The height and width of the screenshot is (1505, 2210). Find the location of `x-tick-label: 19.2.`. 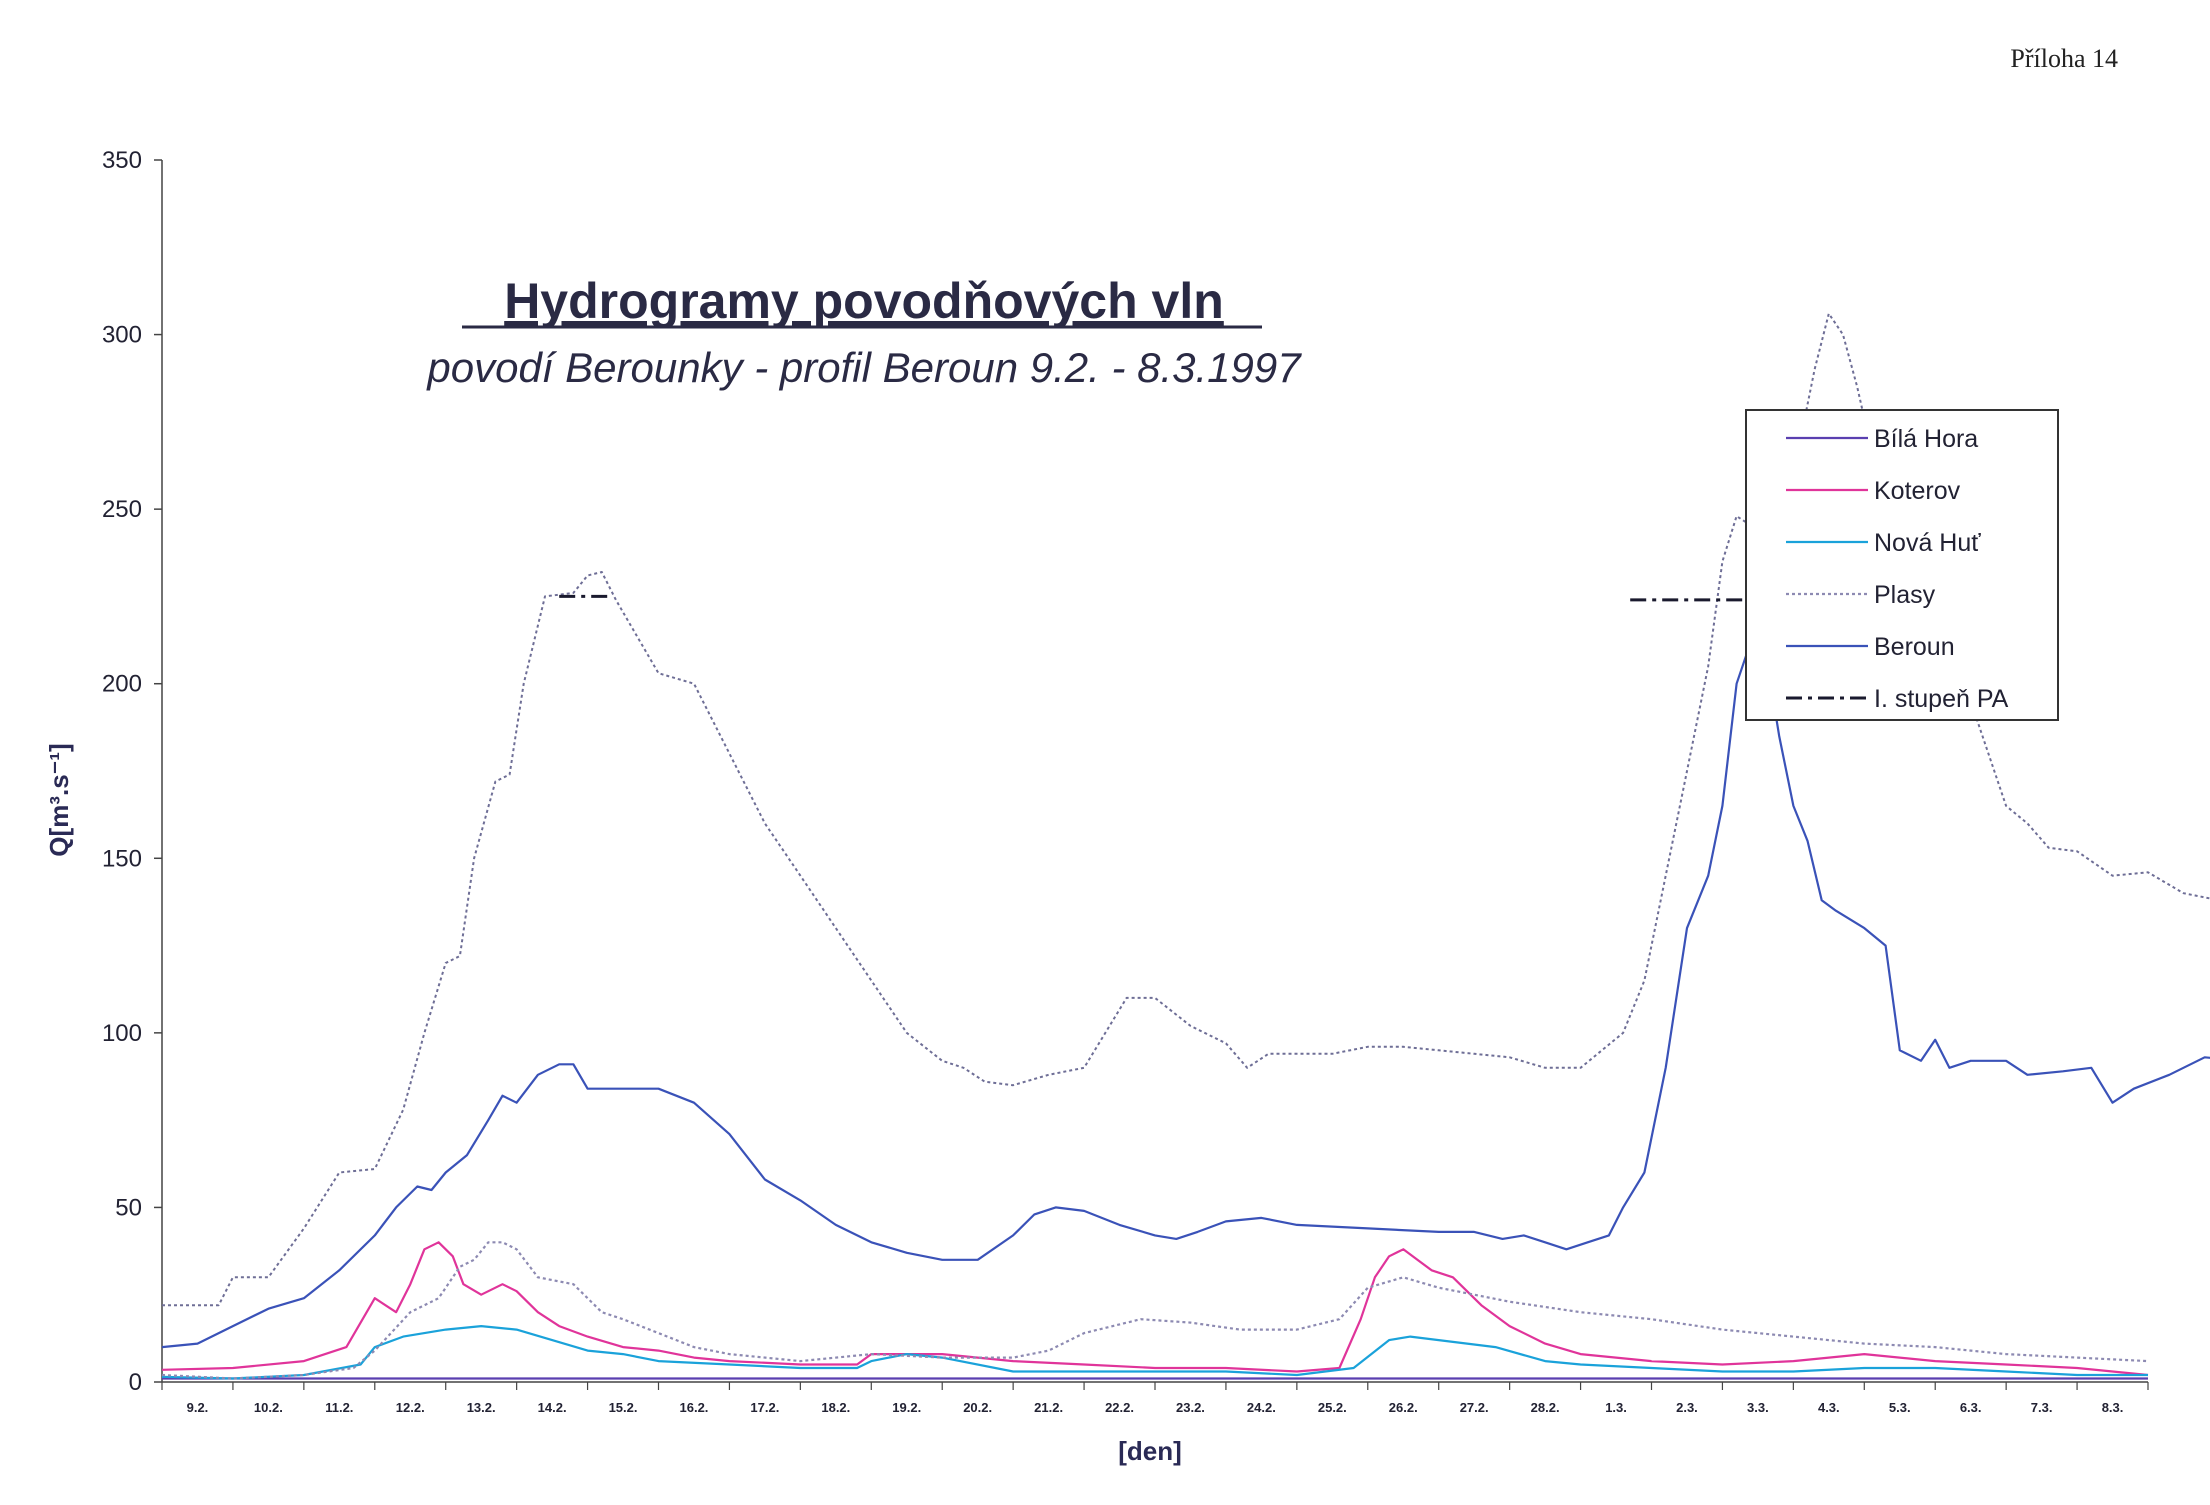

x-tick-label: 19.2. is located at coordinates (906, 1407).